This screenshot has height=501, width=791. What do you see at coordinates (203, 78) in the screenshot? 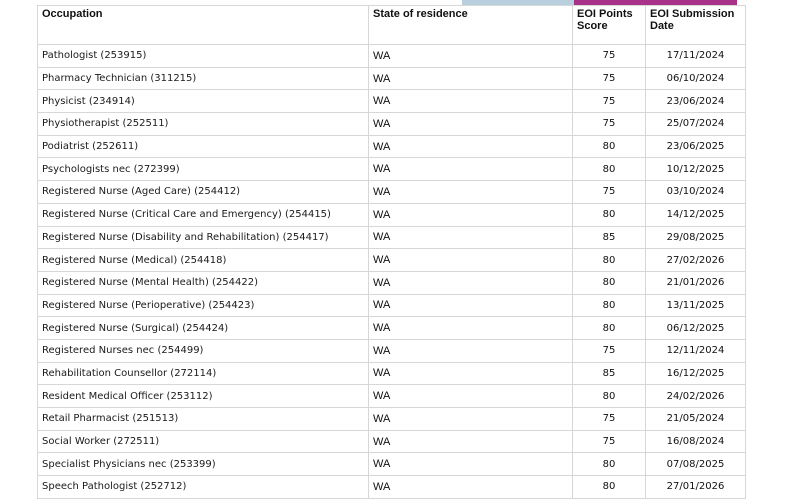
I see `occupation-cell: Pharmacy Technician (311215)` at bounding box center [203, 78].